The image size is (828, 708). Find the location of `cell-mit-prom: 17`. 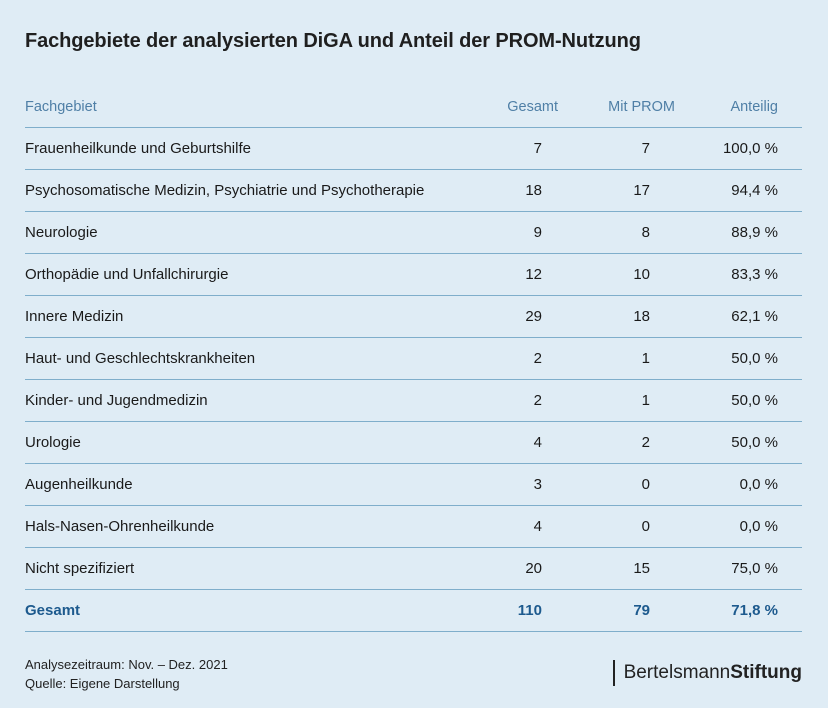

cell-mit-prom: 17 is located at coordinates (596, 190).